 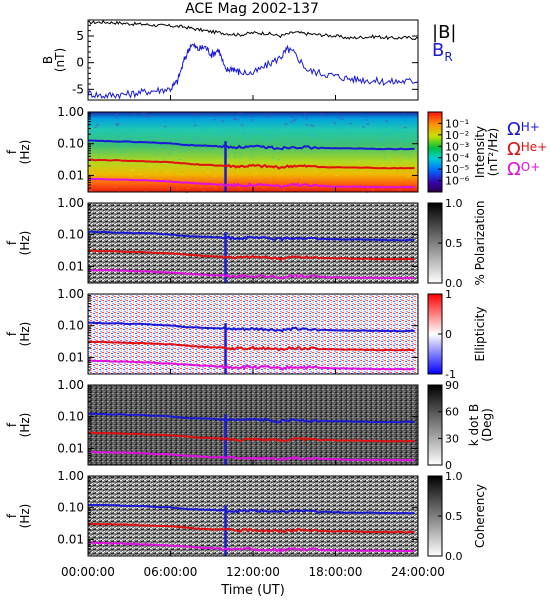 What do you see at coordinates (253, 152) in the screenshot?
I see `intensity-spectrogram` at bounding box center [253, 152].